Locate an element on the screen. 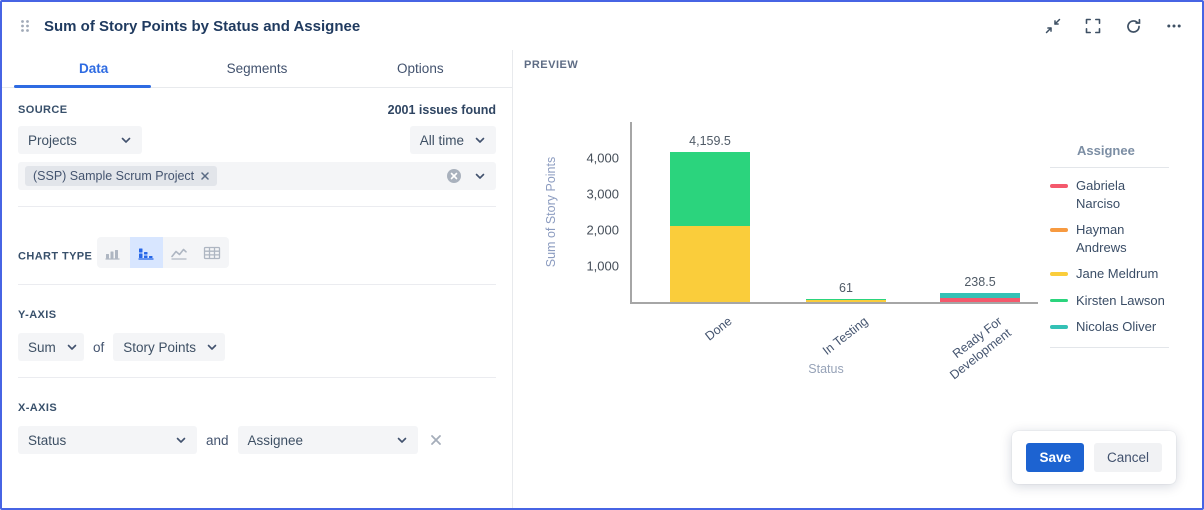 This screenshot has width=1204, height=510. x-tick-label: Ready For Development is located at coordinates (980, 348).